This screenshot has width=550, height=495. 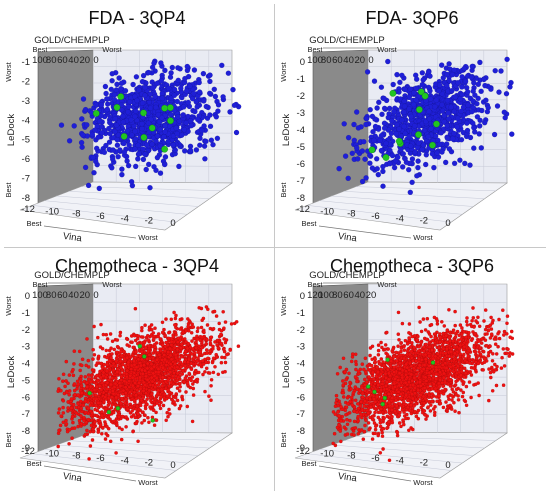 I want to click on y-tick-label: -7, so click(x=26, y=414).